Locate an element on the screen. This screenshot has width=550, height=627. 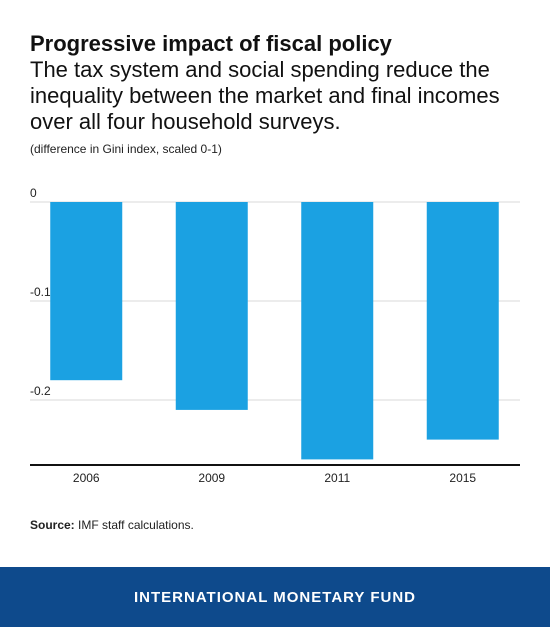
x-tick-label: 2006 is located at coordinates (86, 478).